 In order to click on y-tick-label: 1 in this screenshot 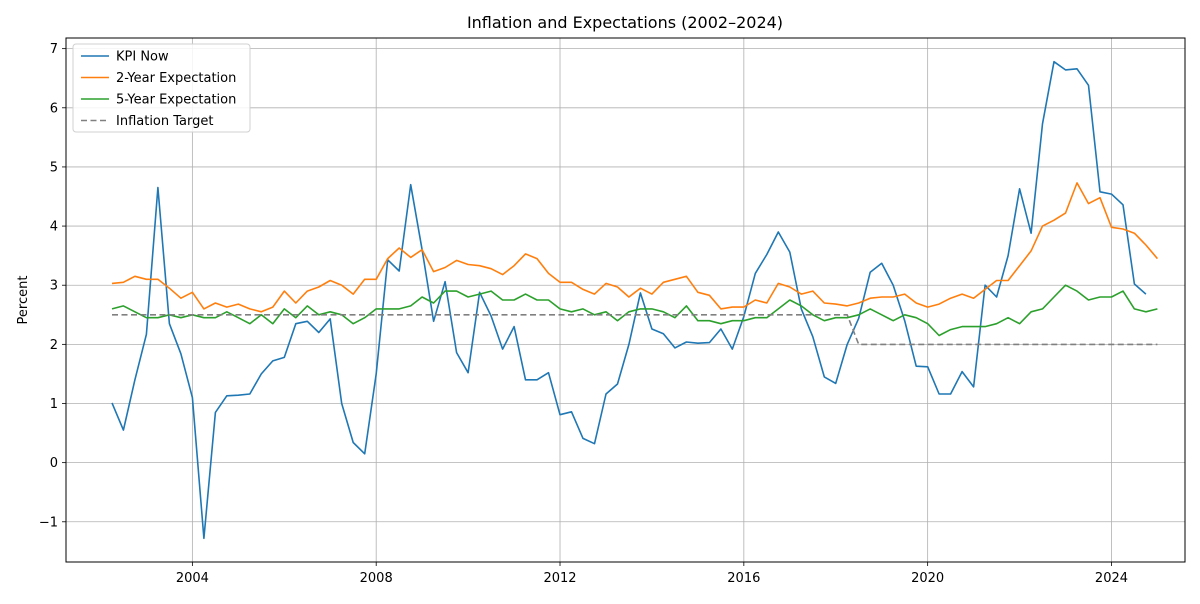, I will do `click(54, 404)`.